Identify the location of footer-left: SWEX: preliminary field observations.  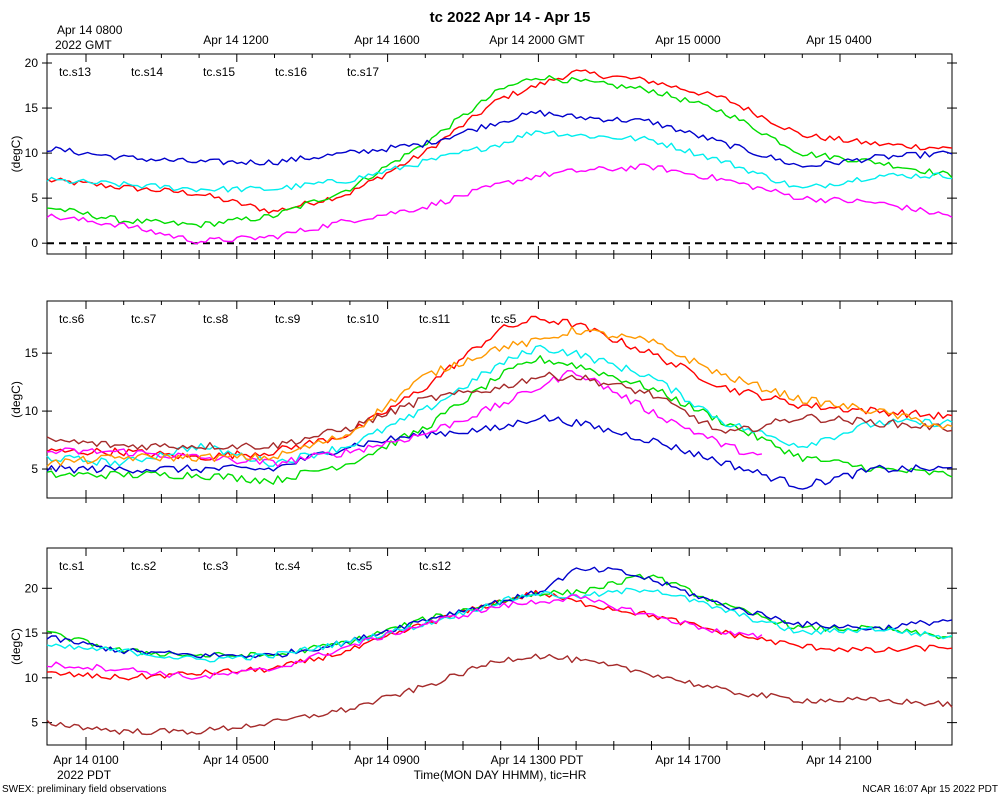
(84, 789).